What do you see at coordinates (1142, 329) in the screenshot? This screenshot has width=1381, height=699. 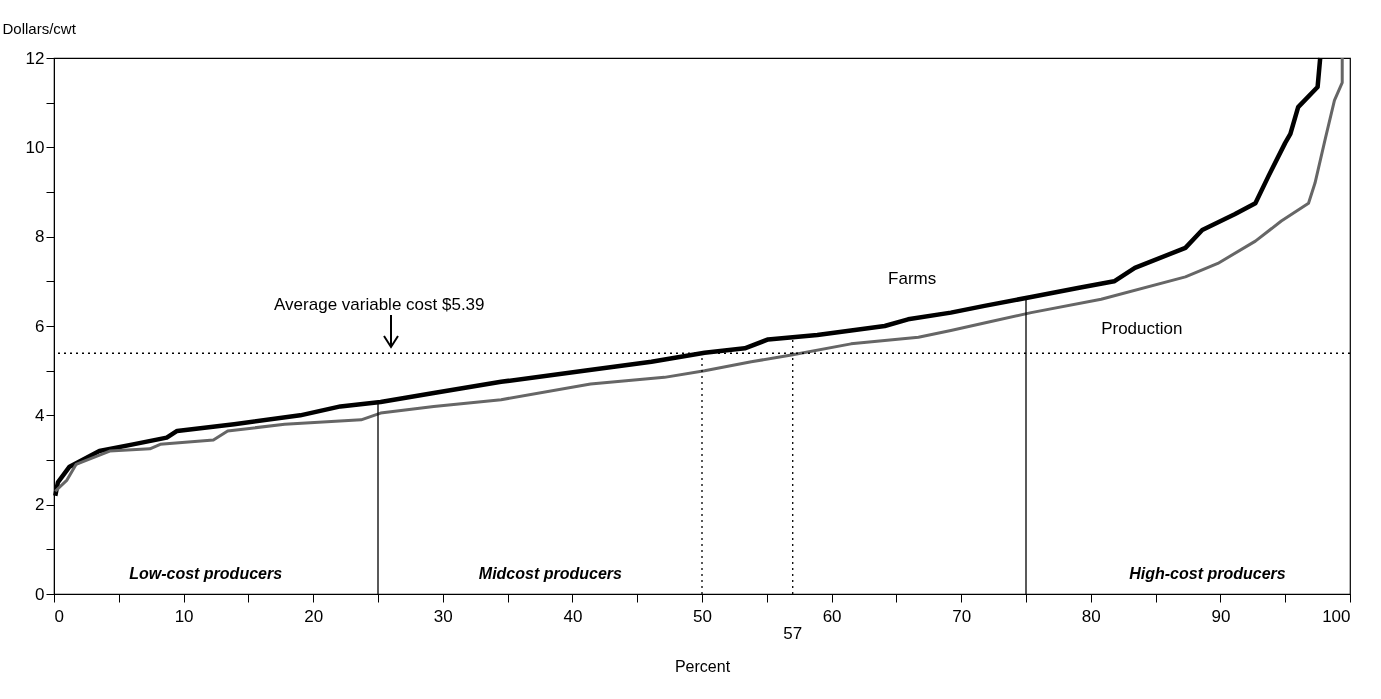 I see `series-label: Production` at bounding box center [1142, 329].